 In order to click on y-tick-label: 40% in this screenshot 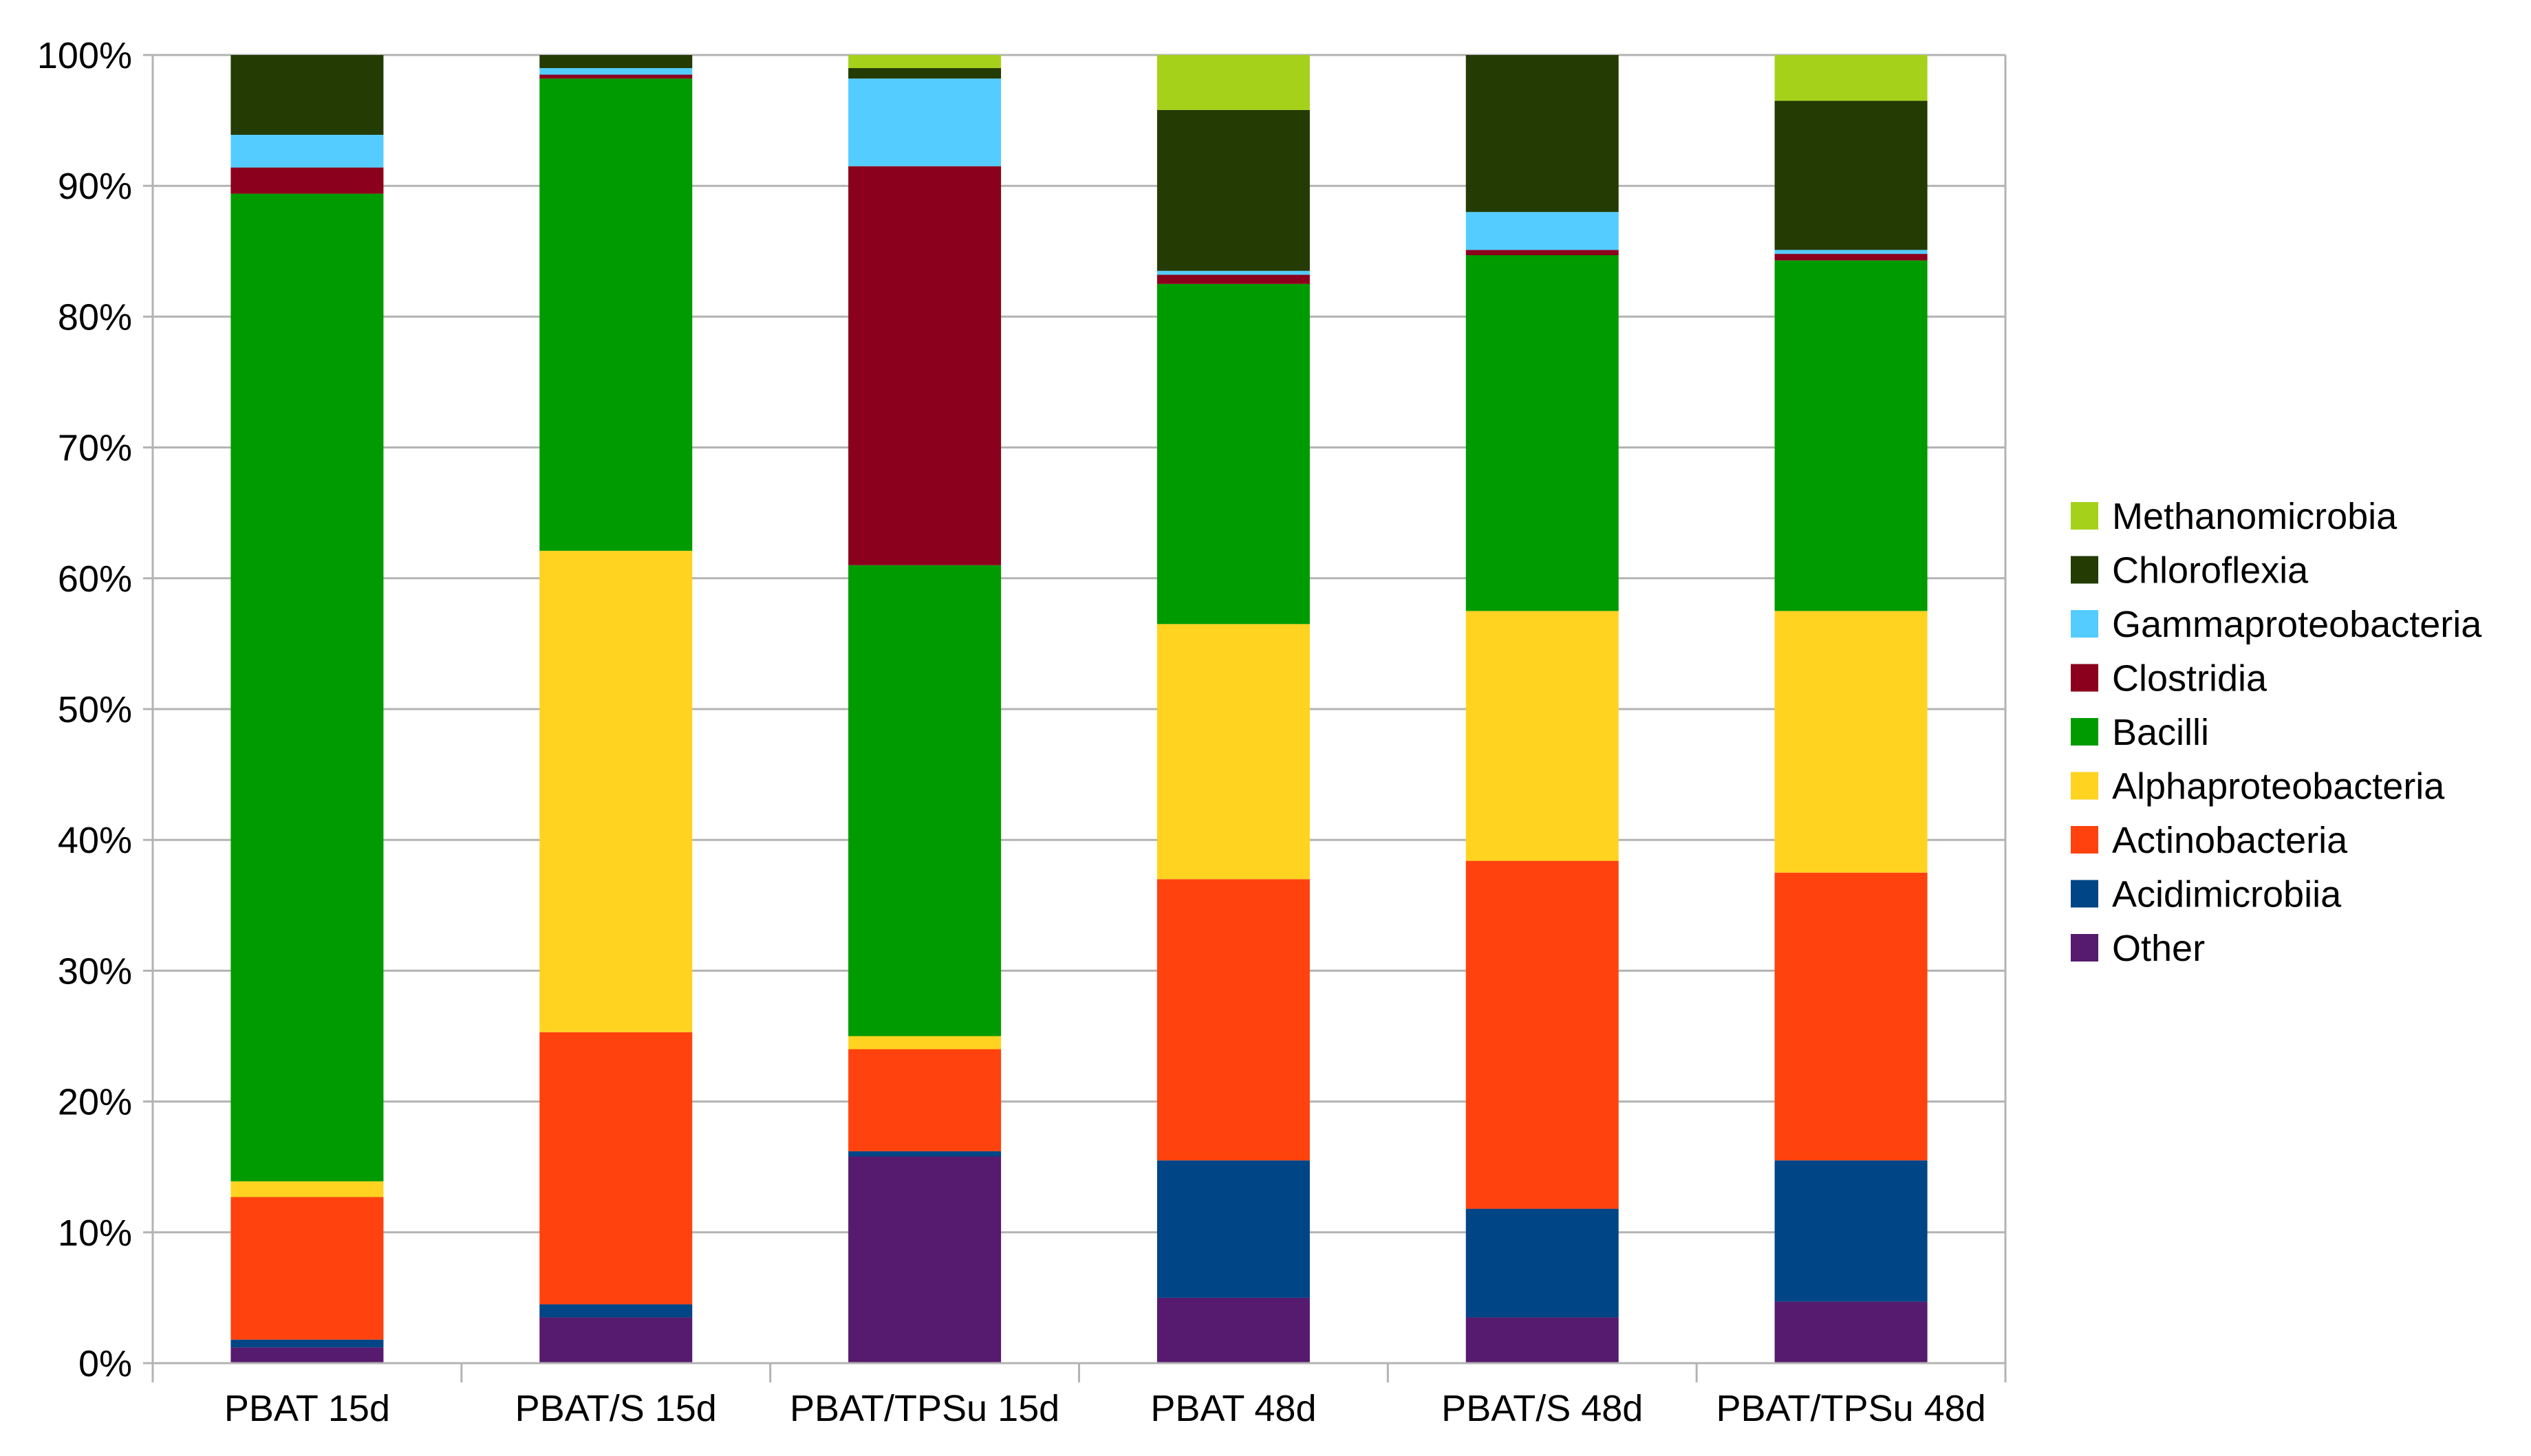, I will do `click(95, 840)`.